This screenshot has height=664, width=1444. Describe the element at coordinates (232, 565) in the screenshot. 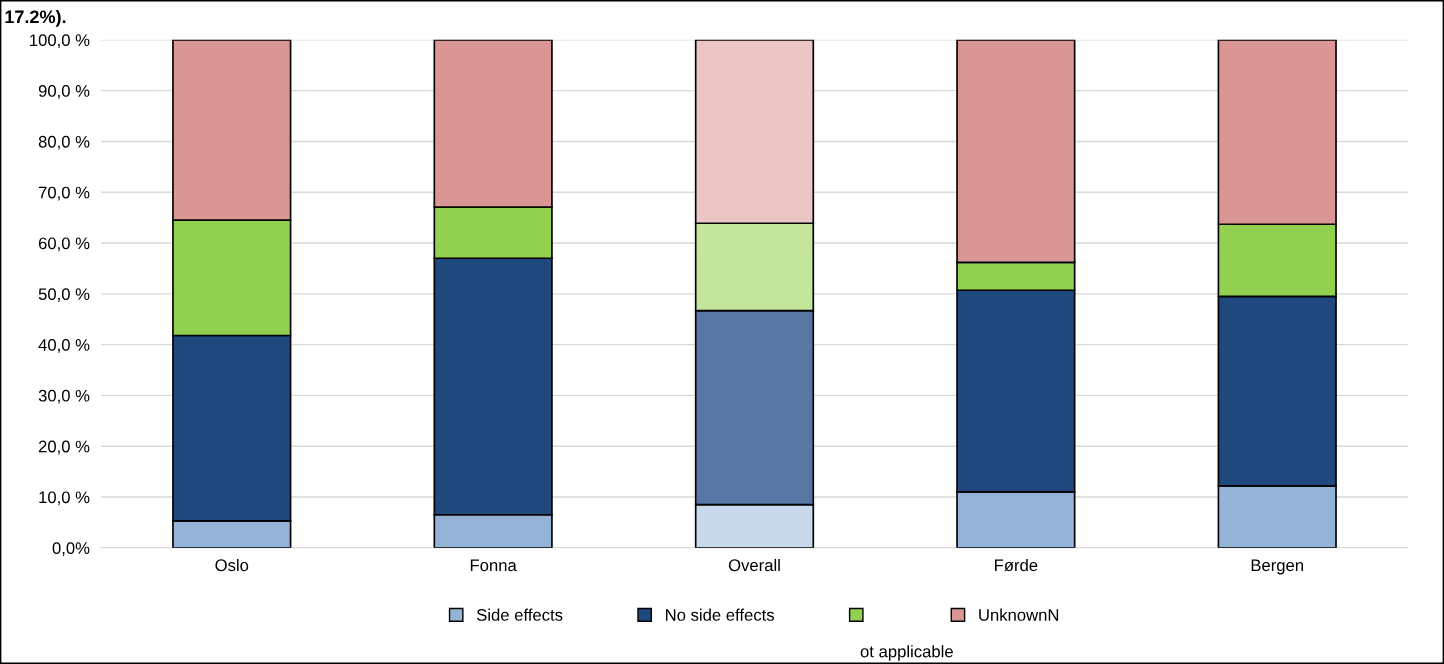

I see `x-tick-label: Oslo` at that location.